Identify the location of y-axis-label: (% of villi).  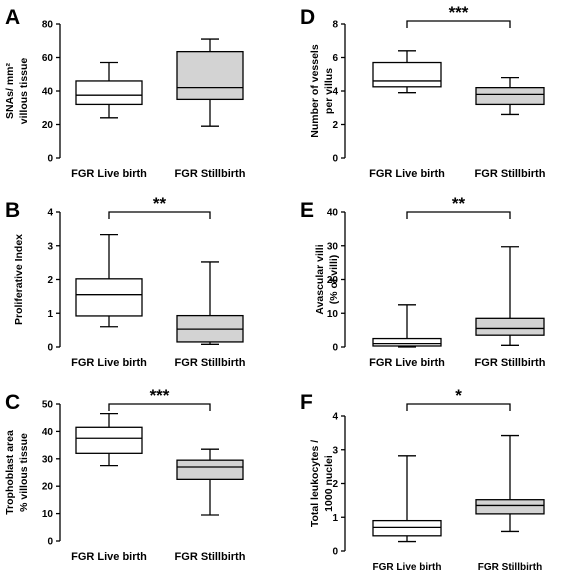
(334, 280).